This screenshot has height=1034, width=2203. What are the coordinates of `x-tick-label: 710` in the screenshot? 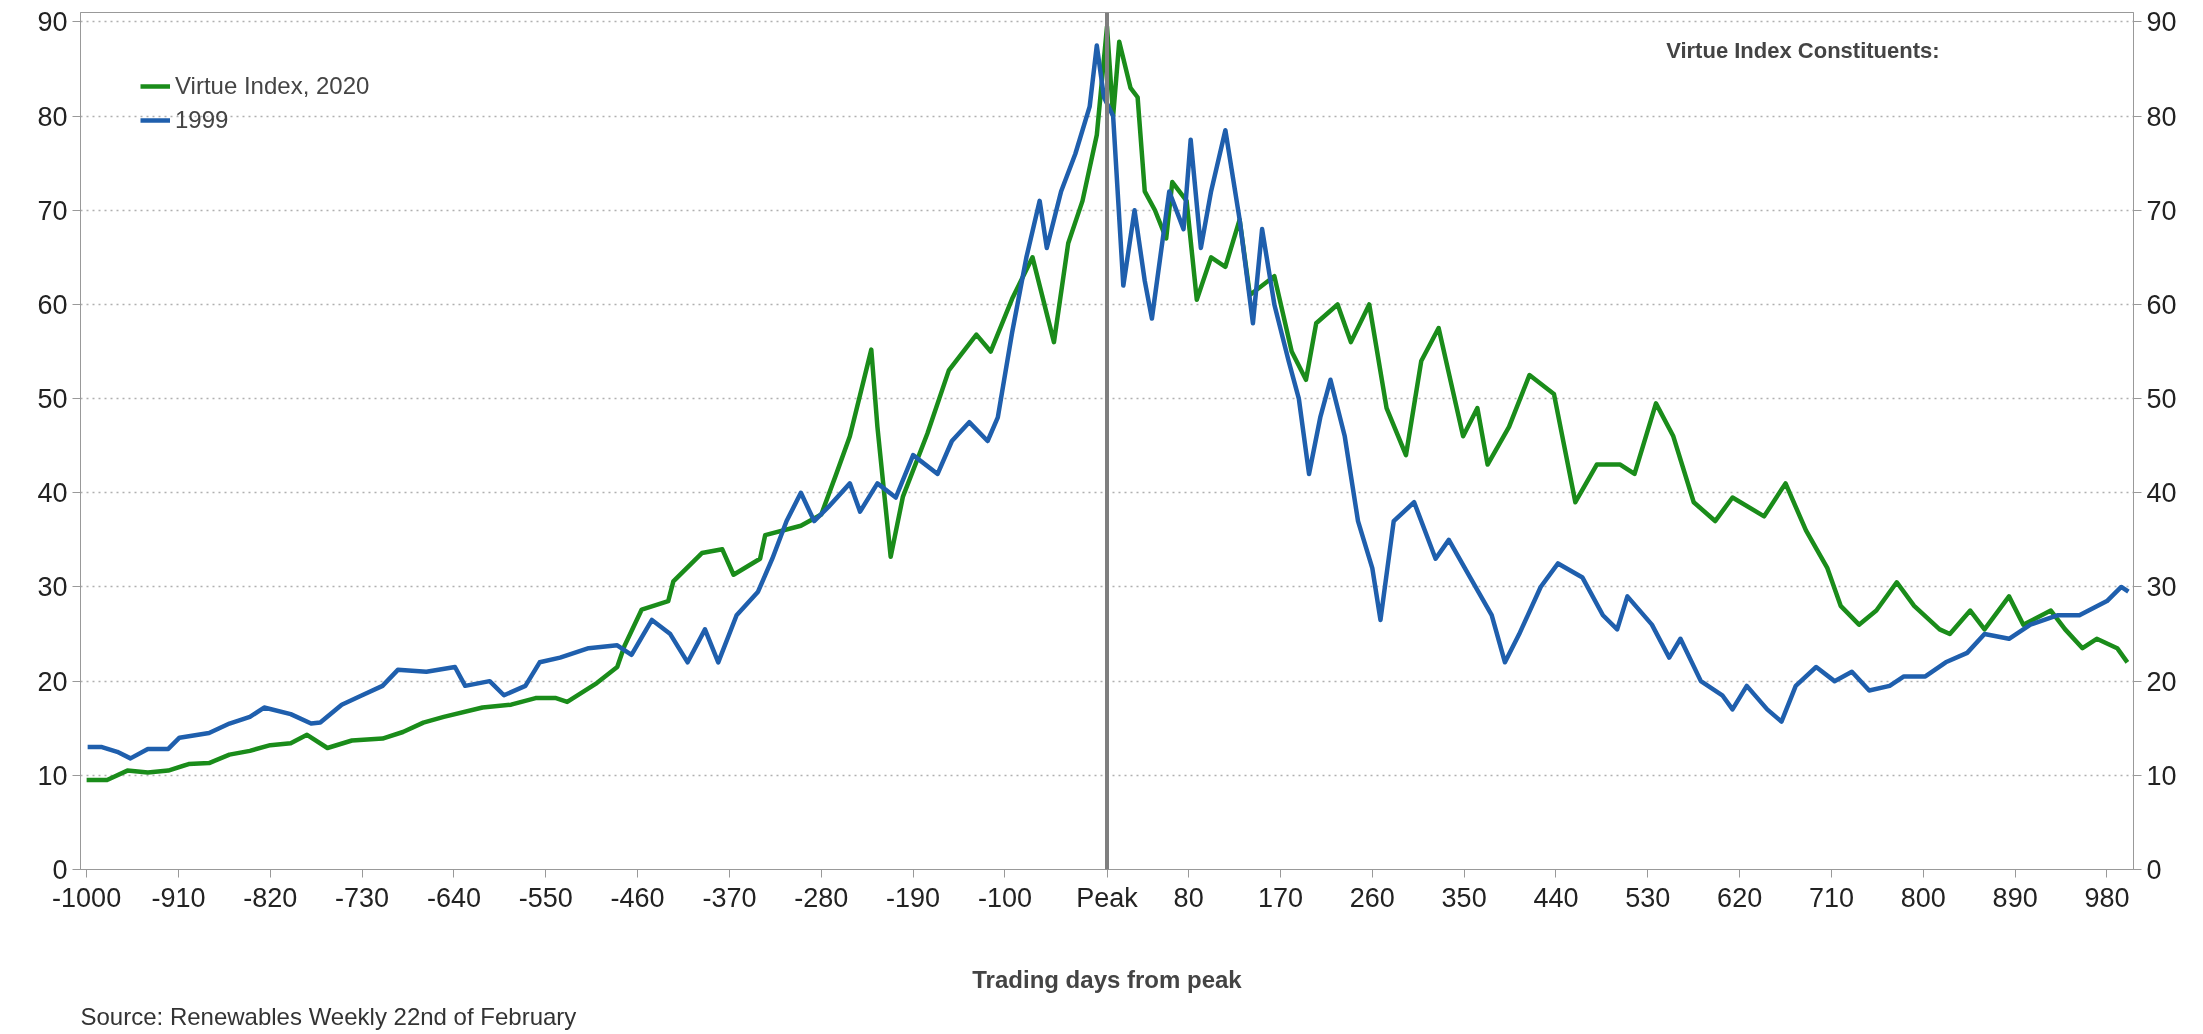 It's located at (1831, 897).